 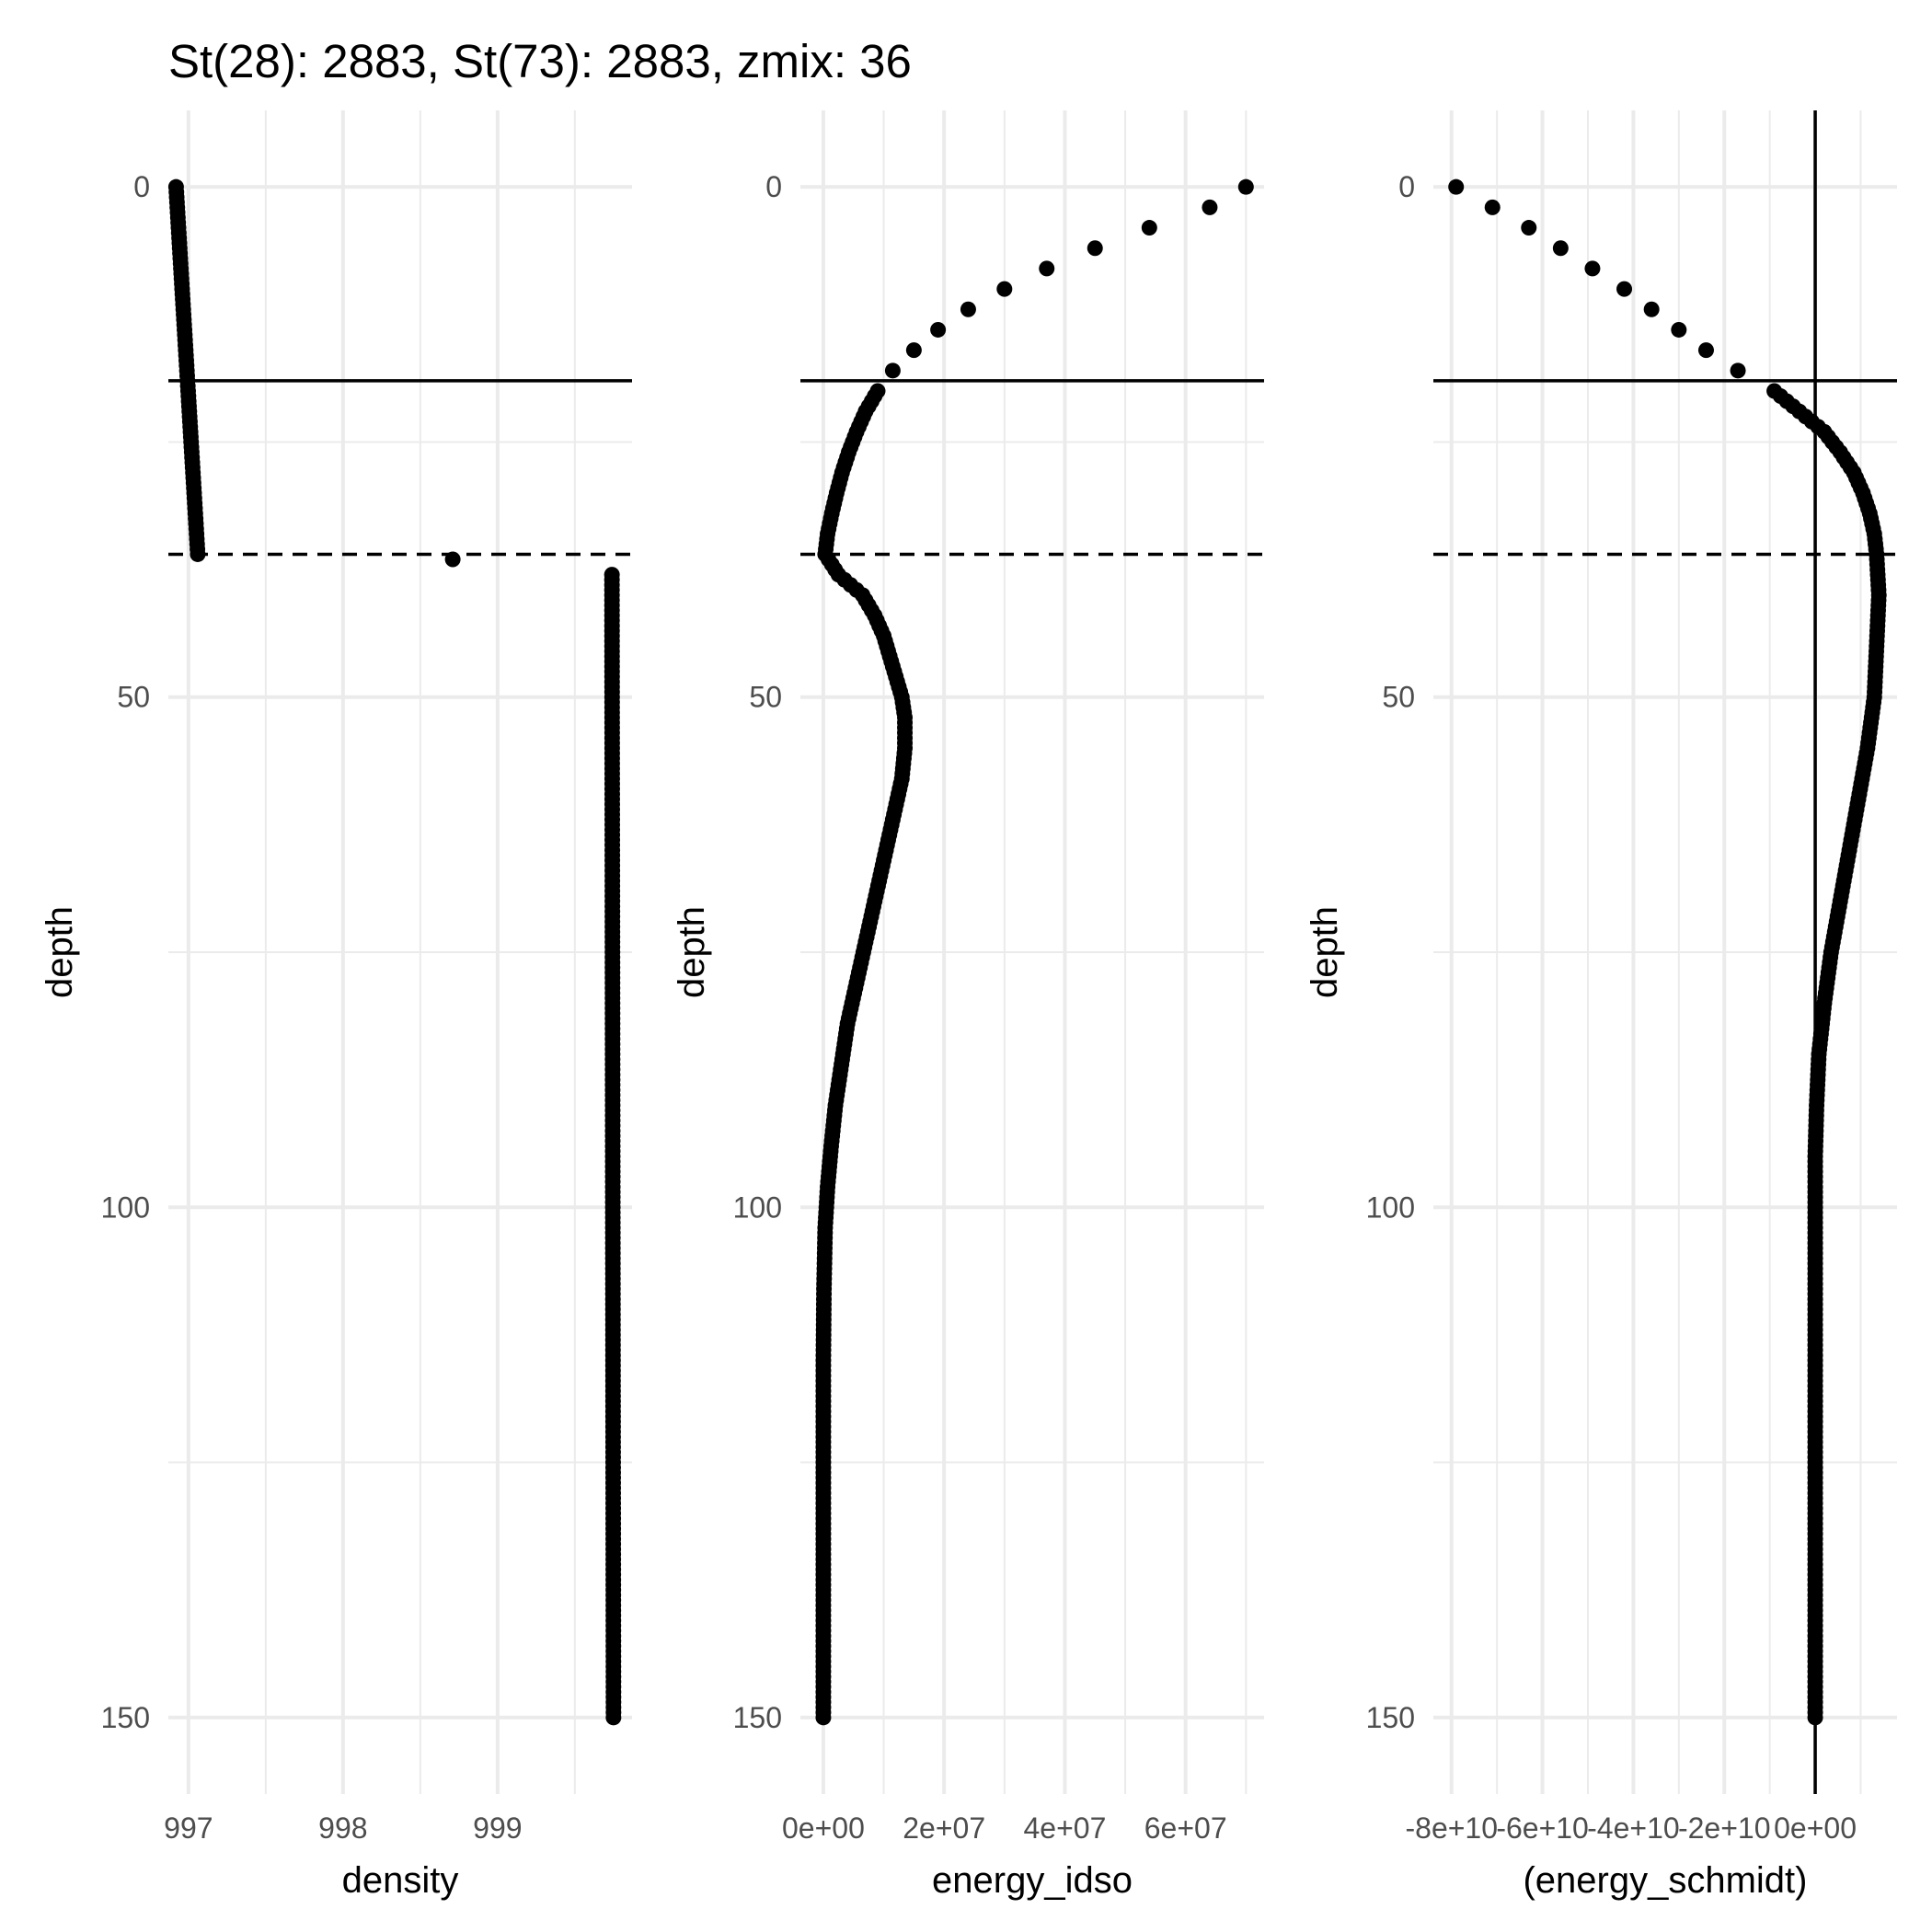 I want to click on x-tick-label: -4e+10, so click(x=1633, y=1828).